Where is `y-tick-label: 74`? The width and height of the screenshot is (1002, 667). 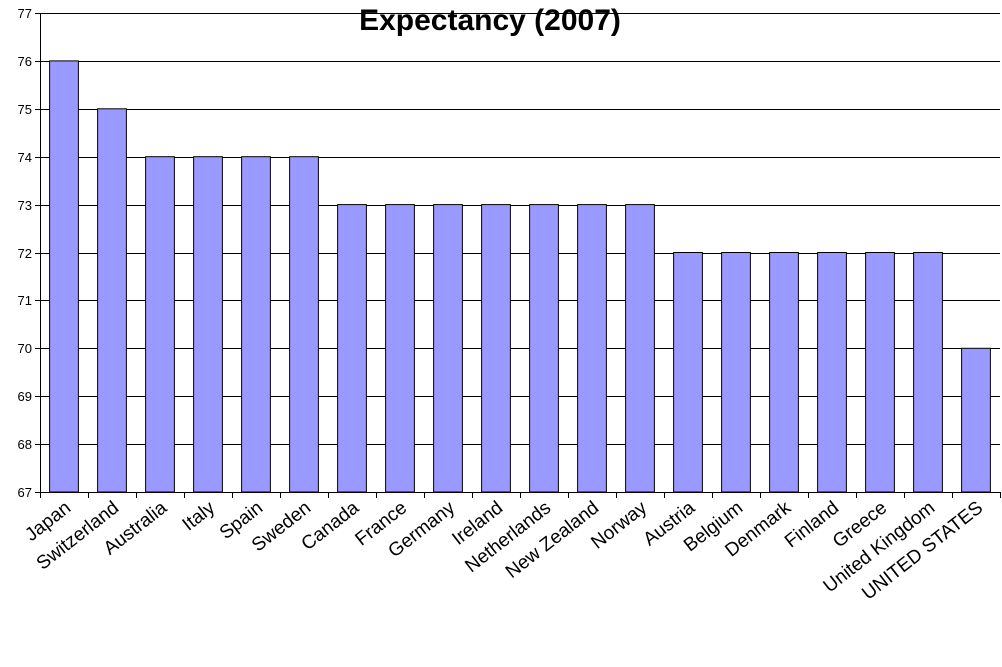 y-tick-label: 74 is located at coordinates (25, 157).